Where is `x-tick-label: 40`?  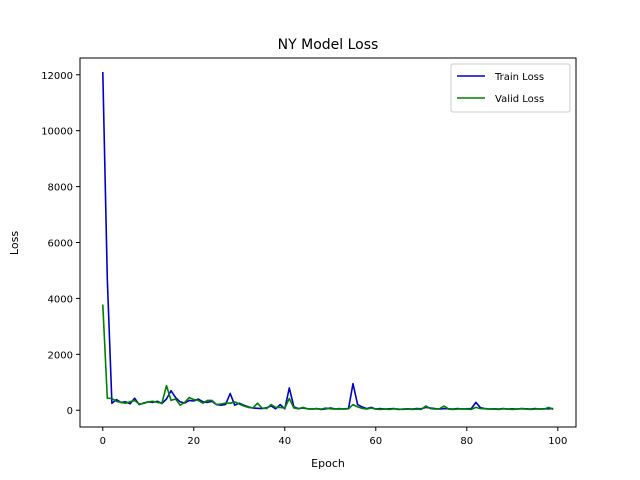 x-tick-label: 40 is located at coordinates (284, 441).